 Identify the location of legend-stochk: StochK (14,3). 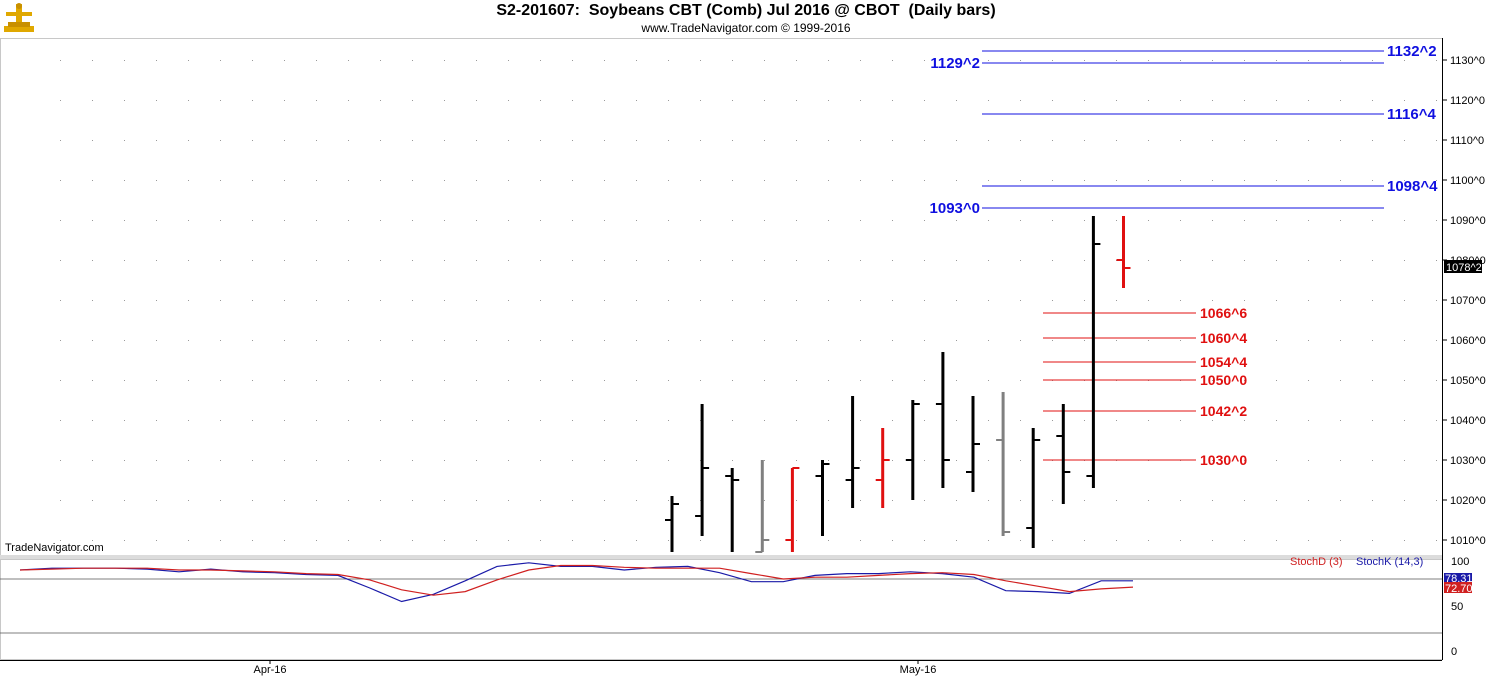
(1389, 562).